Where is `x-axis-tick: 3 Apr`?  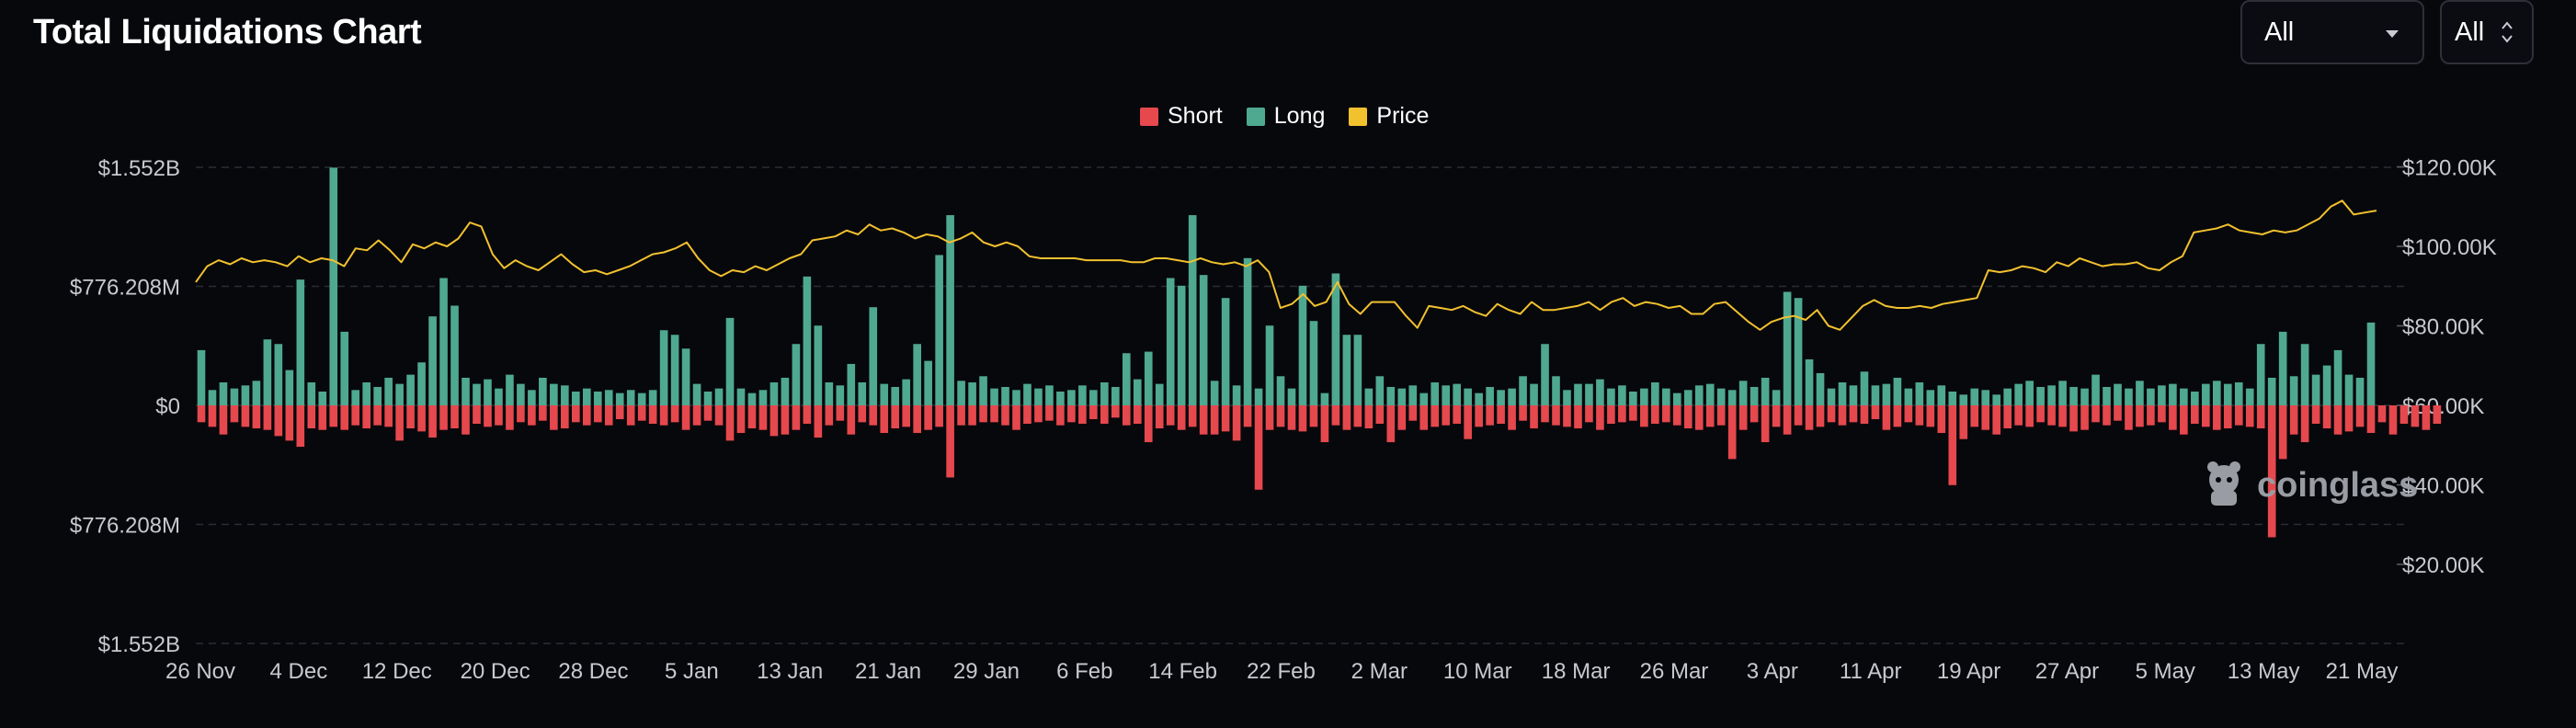
x-axis-tick: 3 Apr is located at coordinates (1772, 671).